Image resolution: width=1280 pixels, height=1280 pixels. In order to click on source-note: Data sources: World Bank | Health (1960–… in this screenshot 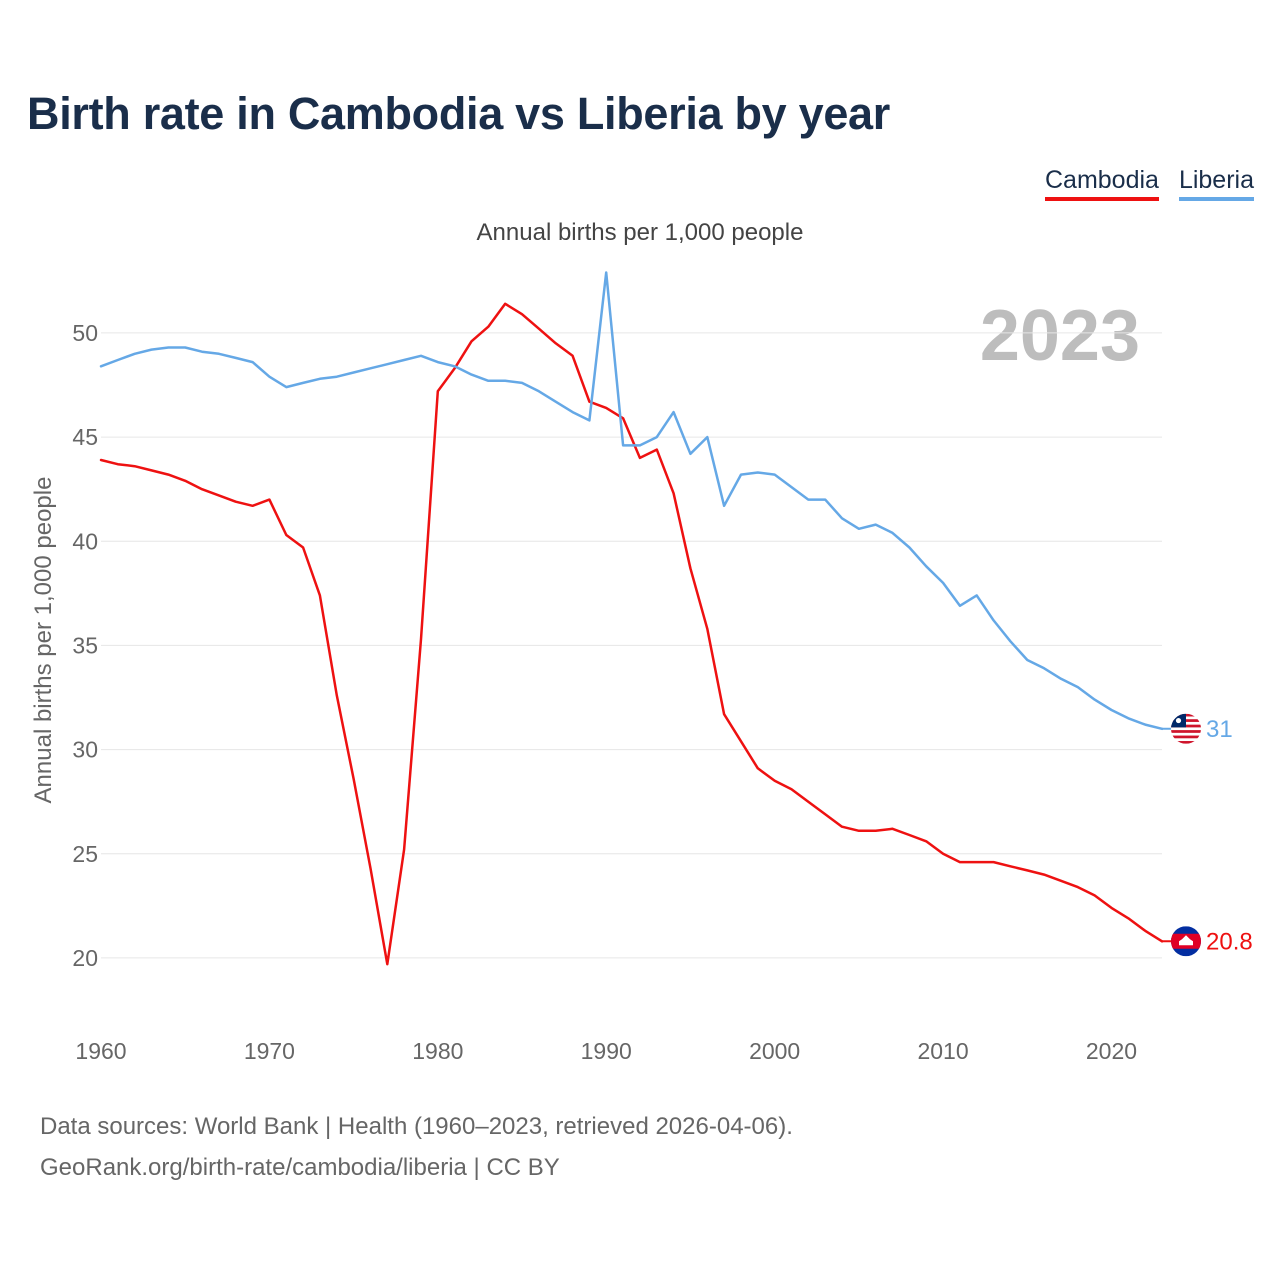, I will do `click(416, 1147)`.